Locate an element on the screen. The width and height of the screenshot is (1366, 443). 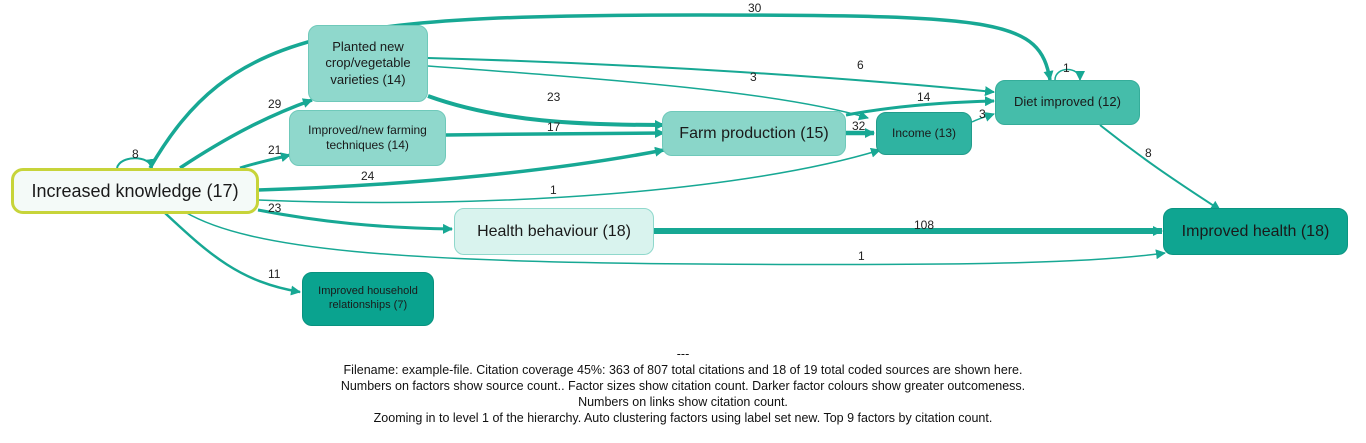
edge-label-planted-farm: 23 is located at coordinates (554, 97).